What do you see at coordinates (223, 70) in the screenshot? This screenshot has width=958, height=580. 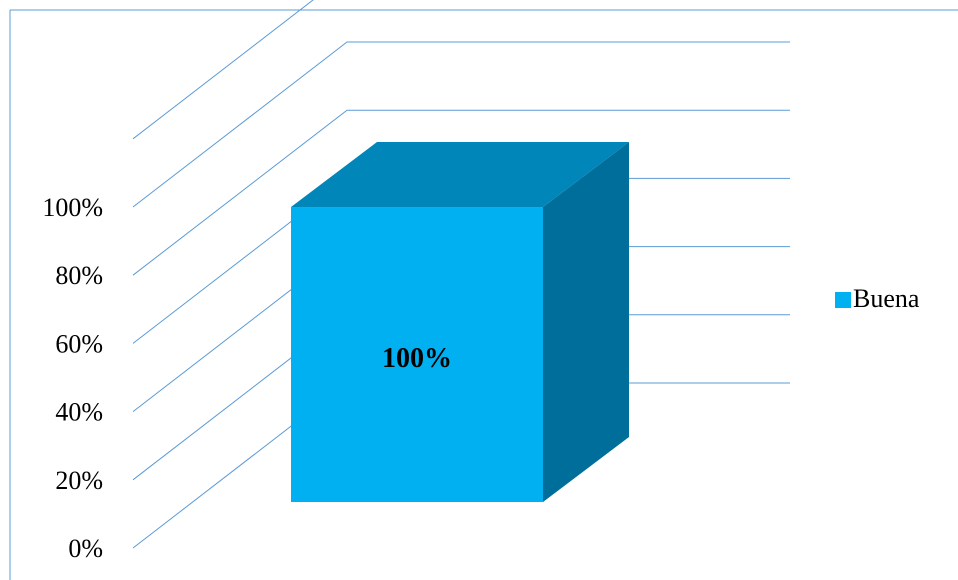 I see `gridline` at bounding box center [223, 70].